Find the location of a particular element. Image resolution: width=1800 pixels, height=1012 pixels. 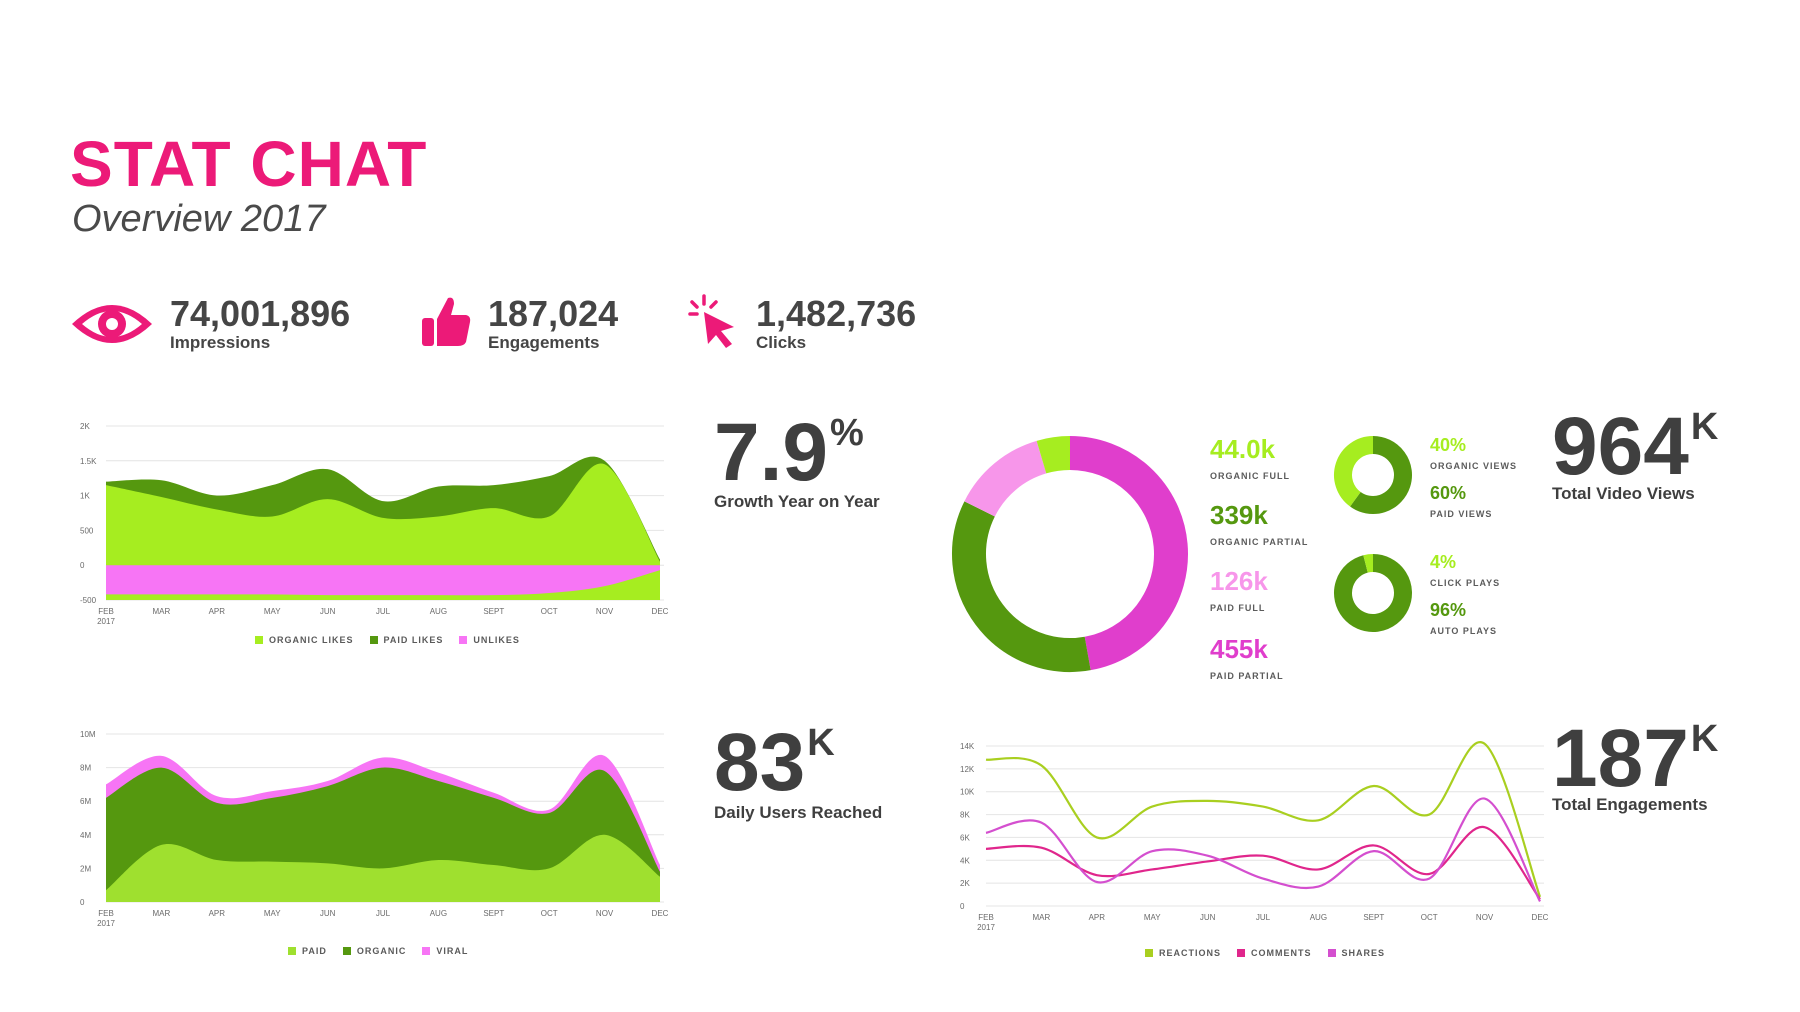

organic-views-value: 40% is located at coordinates (1448, 445).